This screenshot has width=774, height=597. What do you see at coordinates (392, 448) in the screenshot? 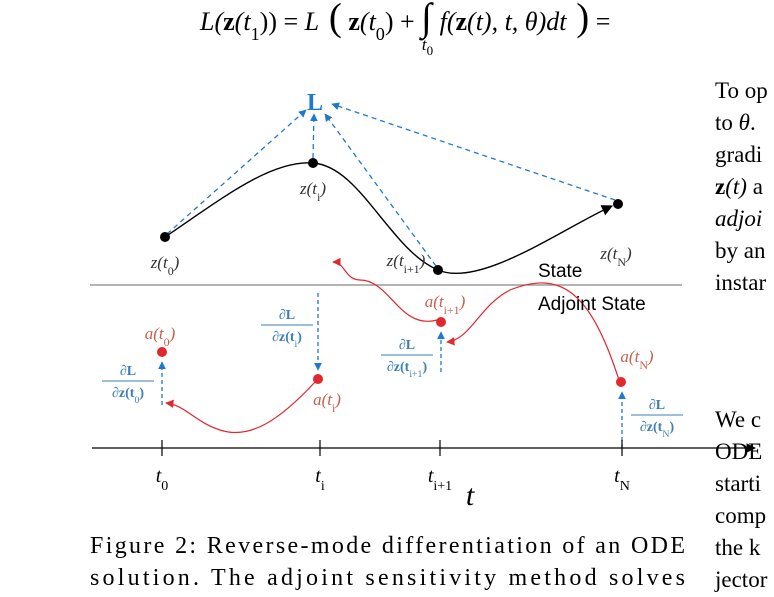
I see `time-ticks` at bounding box center [392, 448].